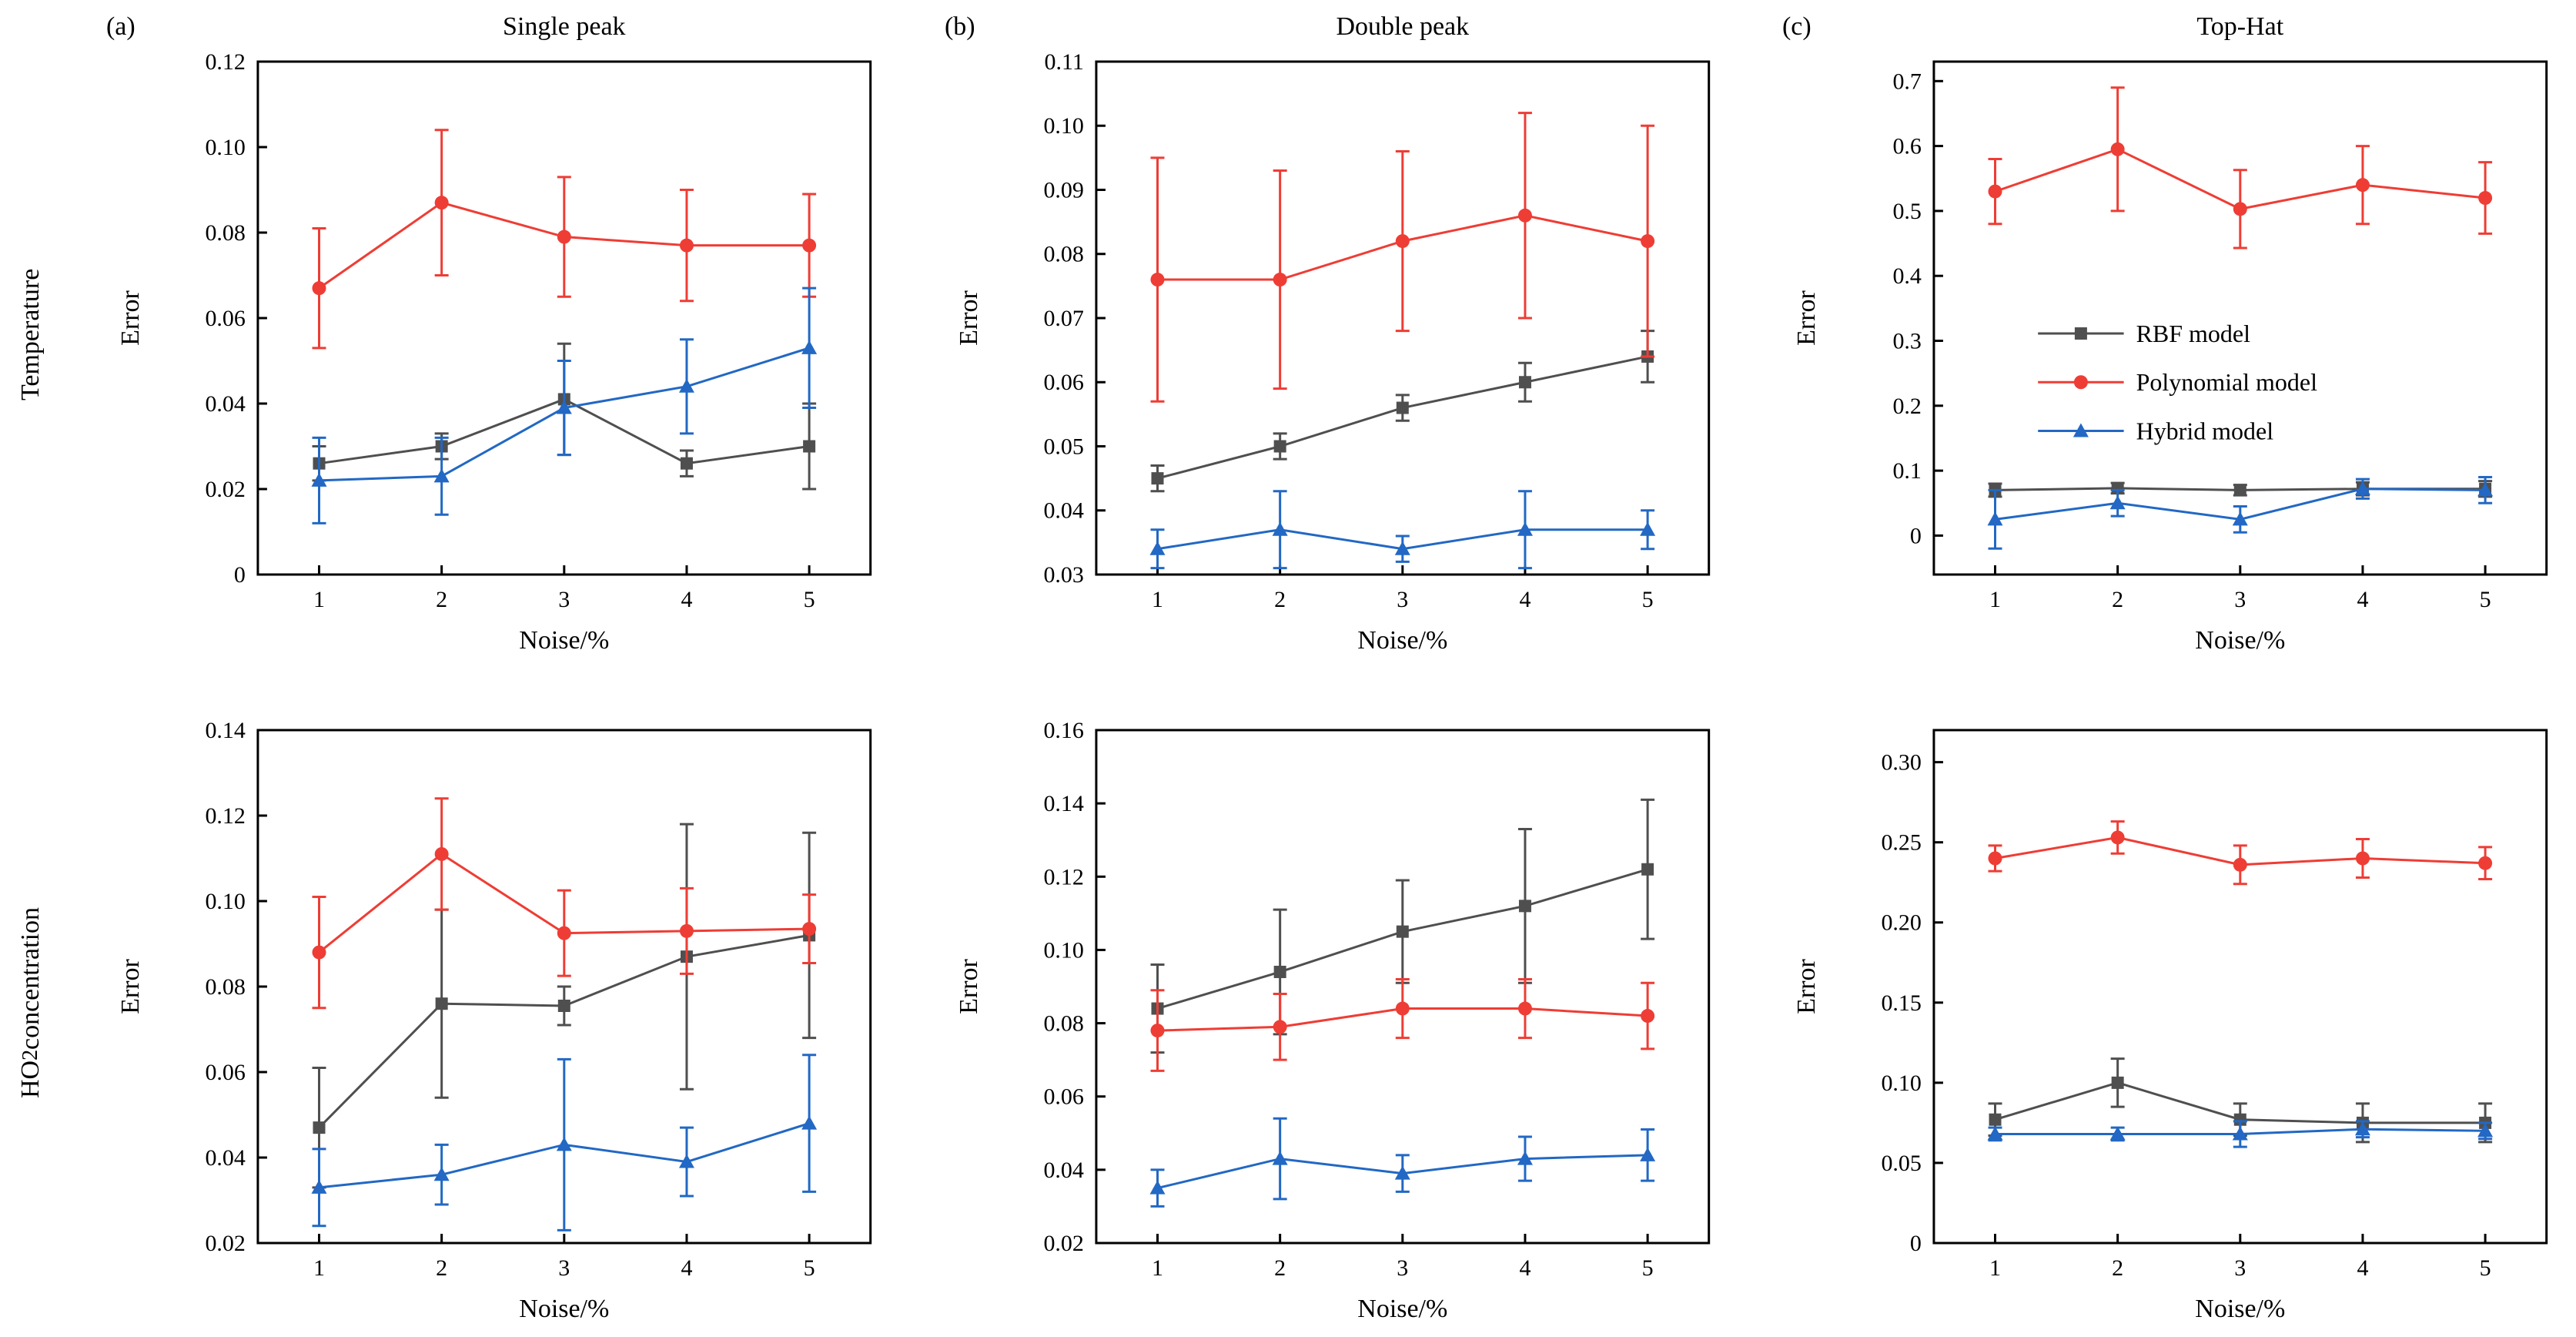 The width and height of the screenshot is (2576, 1337). I want to click on y-tick-label: 0.07, so click(1063, 318).